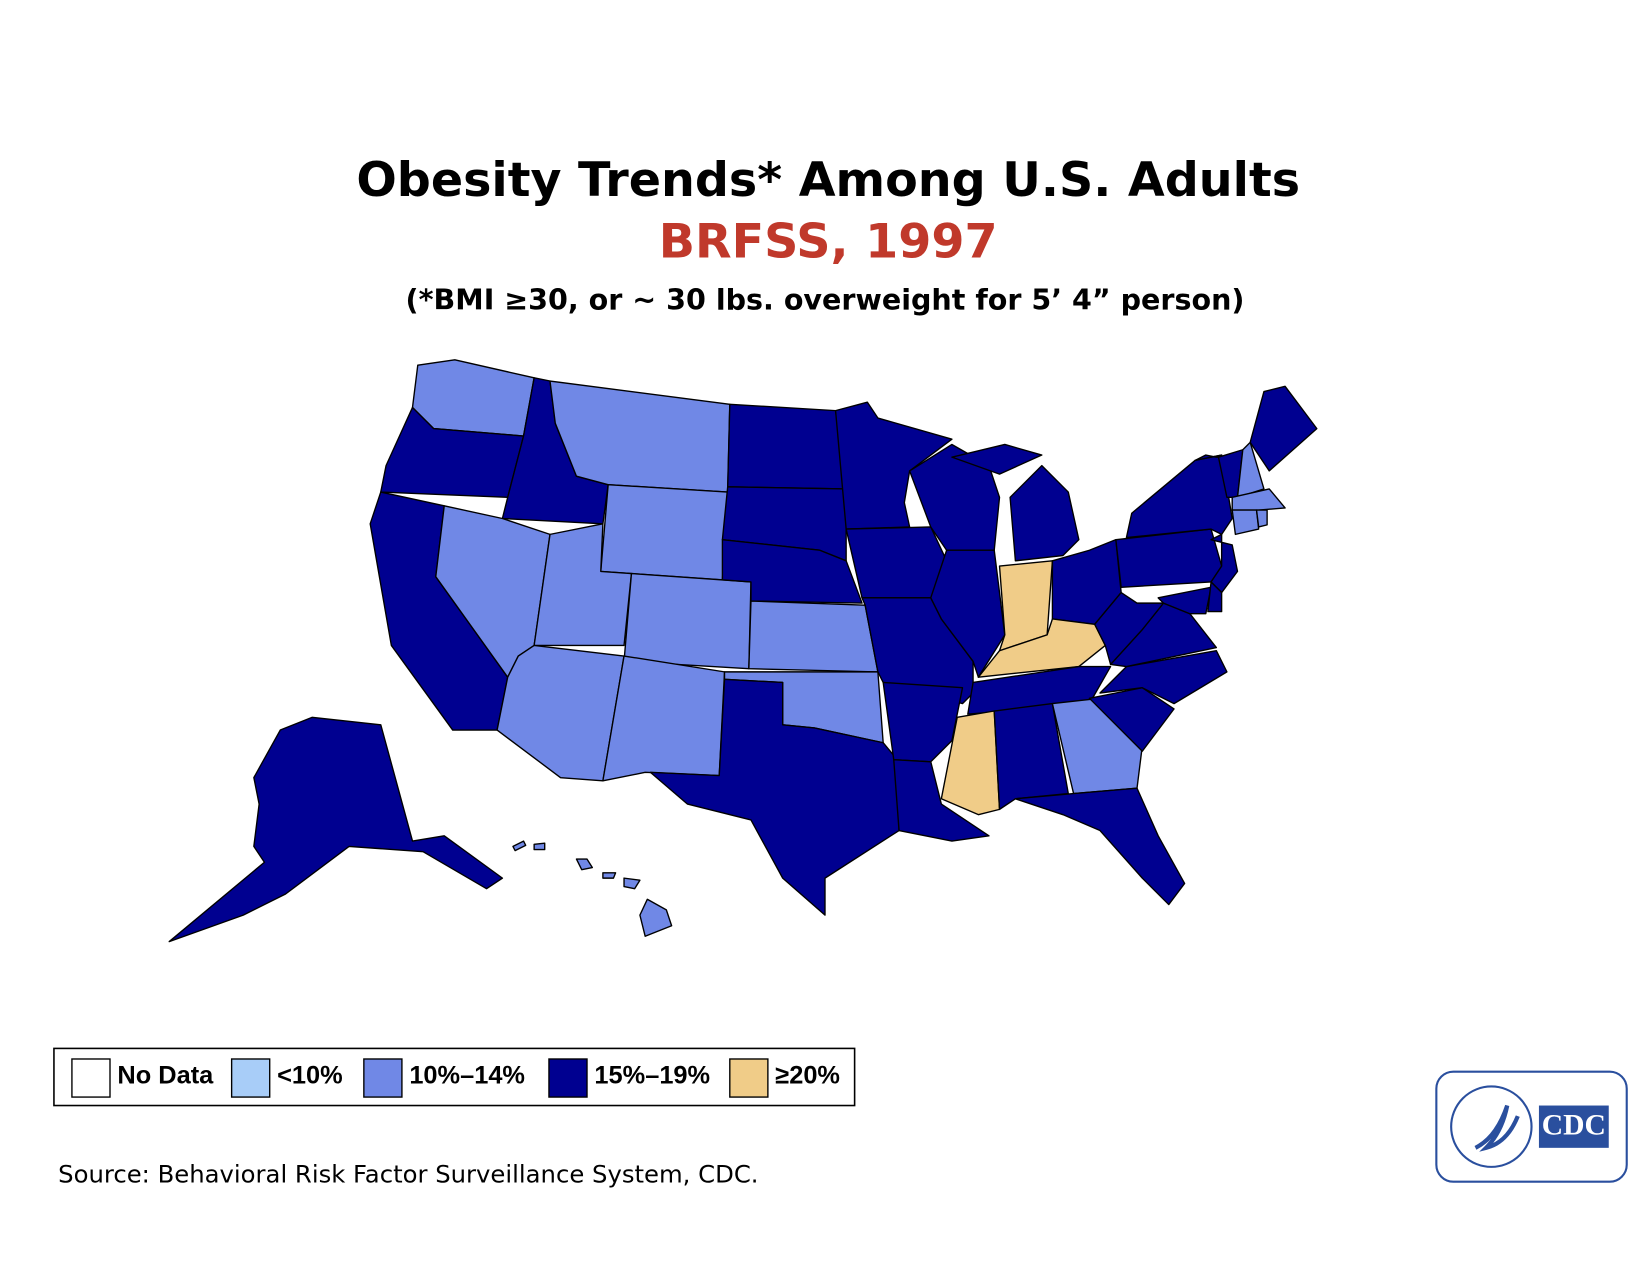 Image resolution: width=1650 pixels, height=1275 pixels. Describe the element at coordinates (828, 242) in the screenshot. I see `subtitle: BRFSS, 1997` at that location.